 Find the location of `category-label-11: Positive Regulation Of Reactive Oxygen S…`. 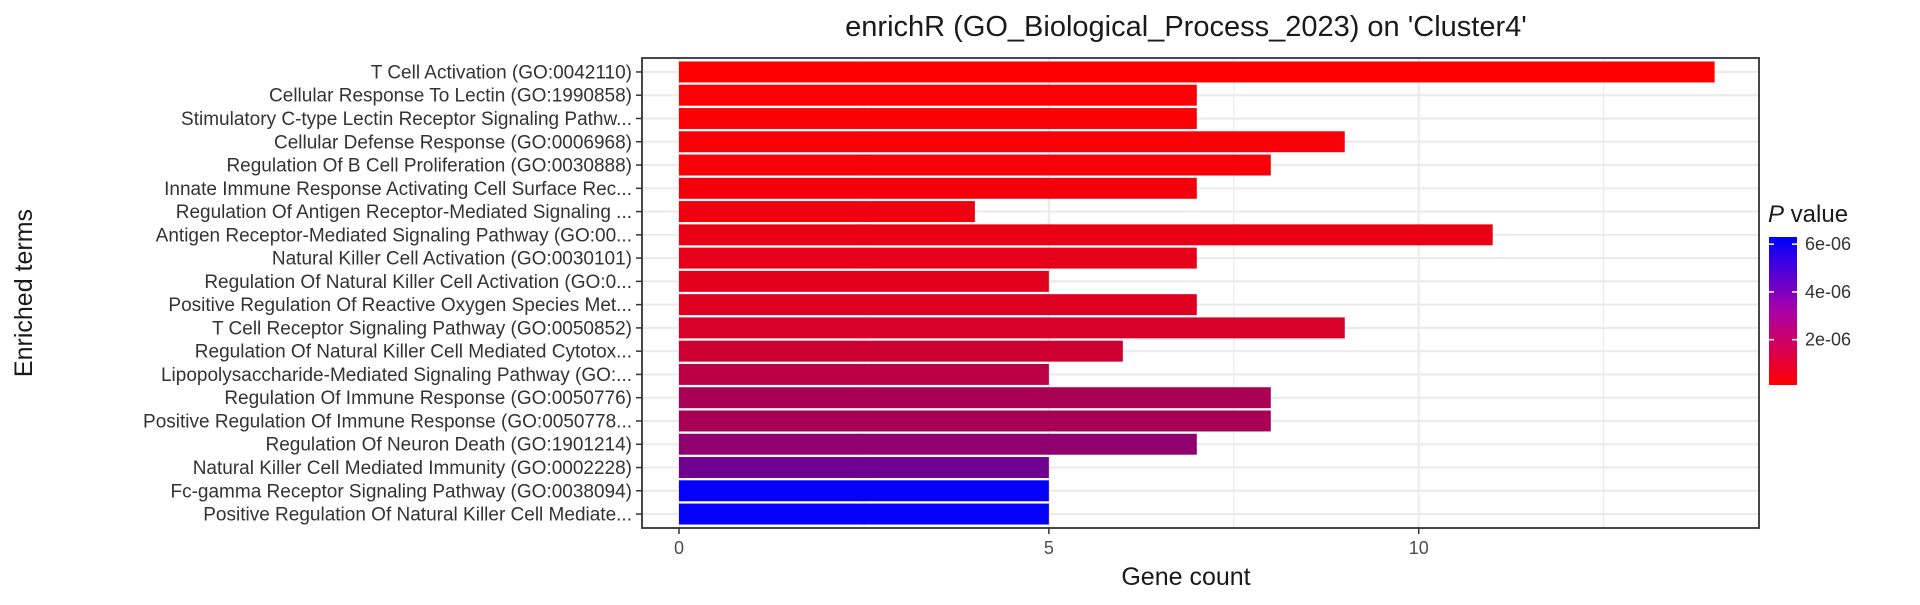

category-label-11: Positive Regulation Of Reactive Oxygen S… is located at coordinates (400, 305).